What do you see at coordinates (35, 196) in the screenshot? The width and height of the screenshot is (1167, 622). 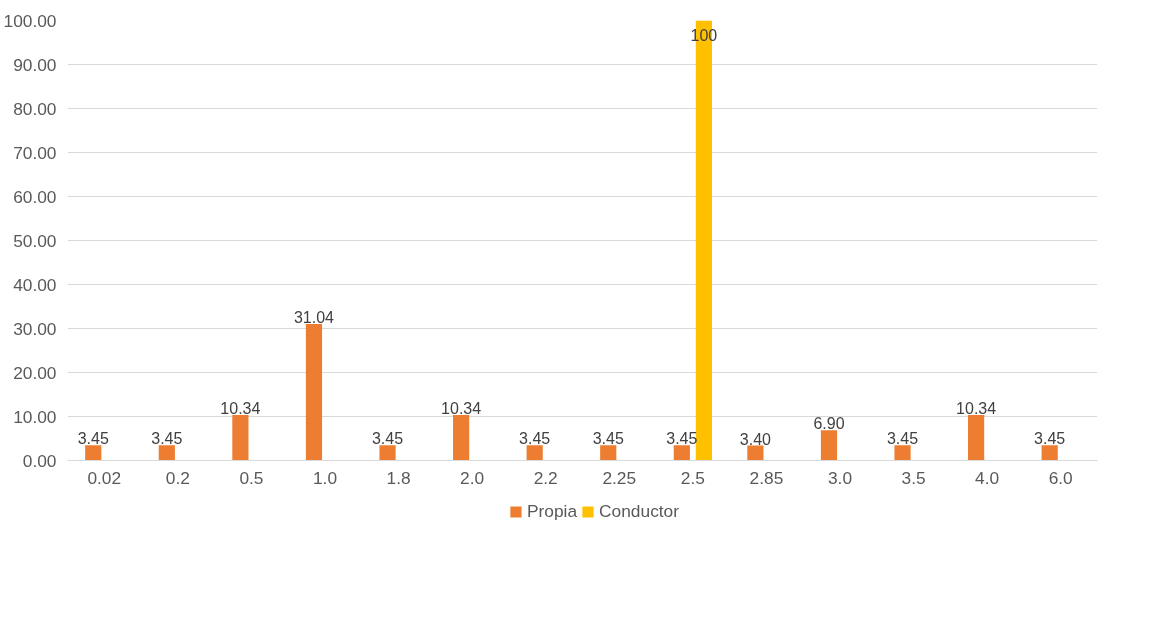 I see `y-tick-label: 60.00` at bounding box center [35, 196].